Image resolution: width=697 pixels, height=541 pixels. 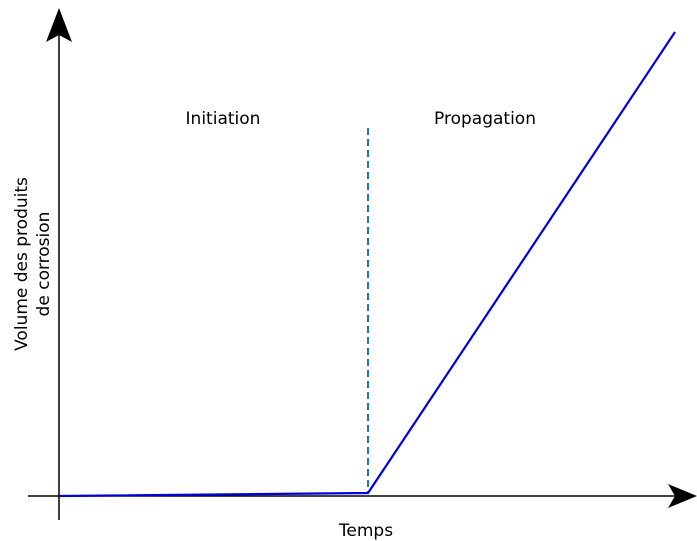 I want to click on x-arrow, so click(x=682, y=496).